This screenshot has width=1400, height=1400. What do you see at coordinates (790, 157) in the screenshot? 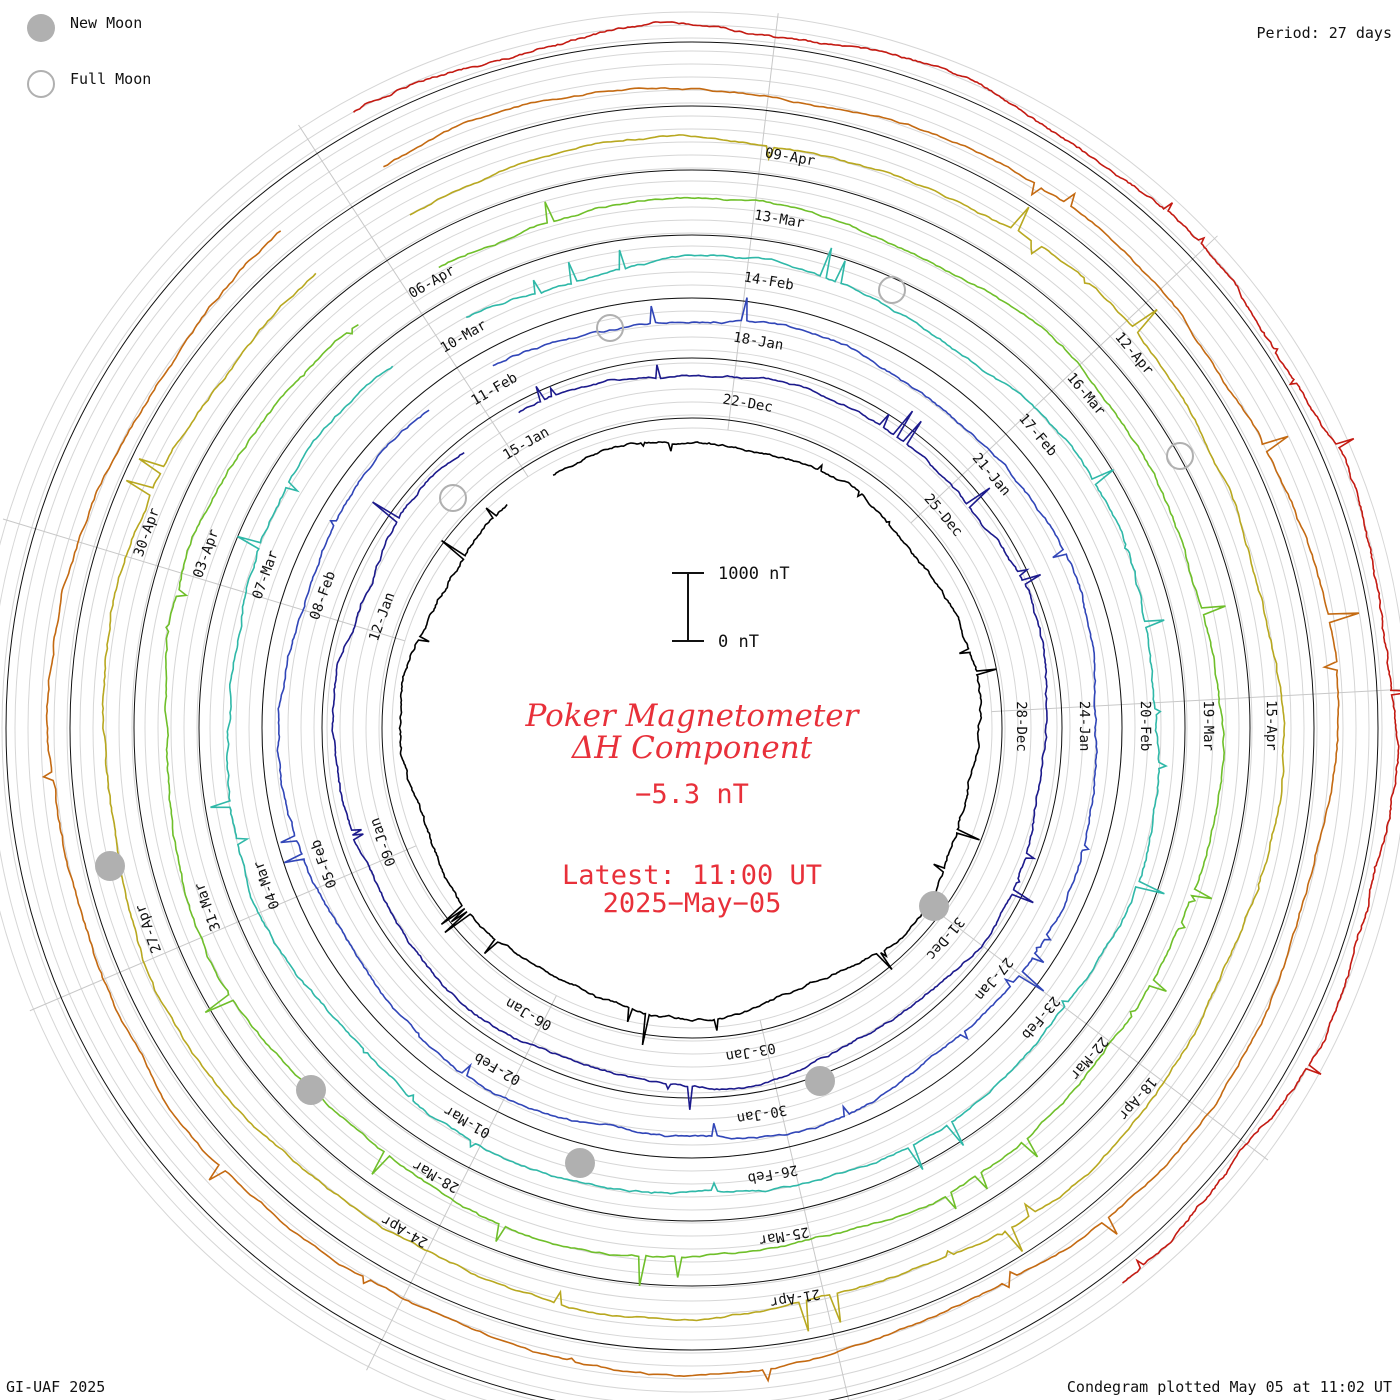
I see `date-label: 09-Apr` at bounding box center [790, 157].